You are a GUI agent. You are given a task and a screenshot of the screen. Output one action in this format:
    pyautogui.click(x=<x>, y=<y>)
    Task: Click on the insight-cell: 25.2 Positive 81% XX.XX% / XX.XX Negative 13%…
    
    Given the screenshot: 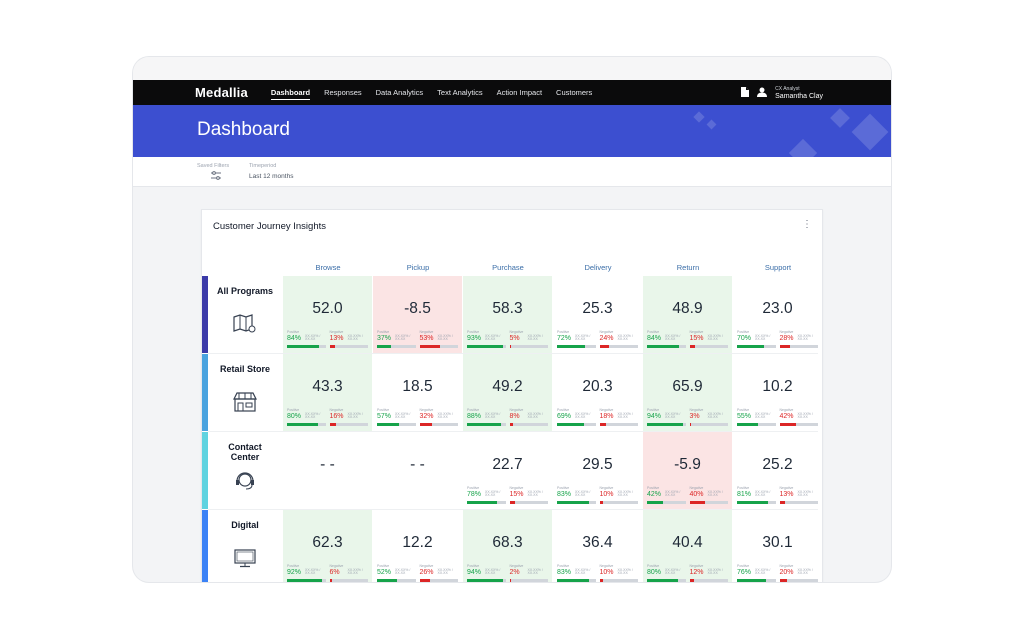 What is the action you would take?
    pyautogui.click(x=777, y=470)
    